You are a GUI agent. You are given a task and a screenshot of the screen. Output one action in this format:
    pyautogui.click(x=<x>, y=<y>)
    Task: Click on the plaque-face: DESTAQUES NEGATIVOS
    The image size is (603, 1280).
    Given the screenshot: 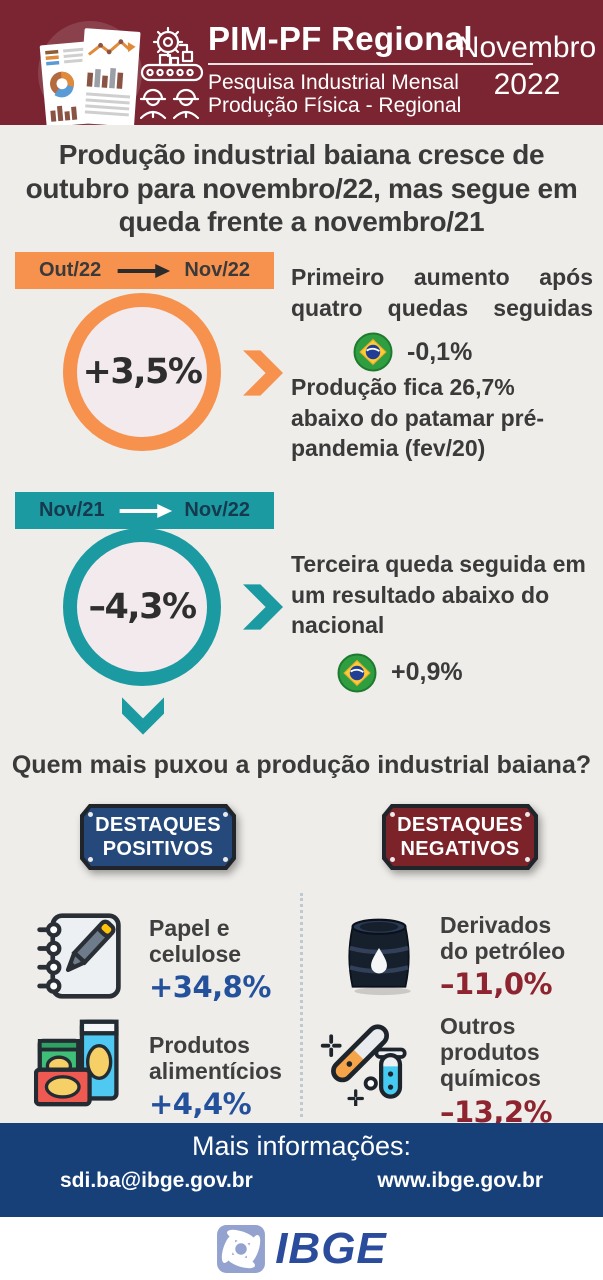 What is the action you would take?
    pyautogui.click(x=460, y=837)
    